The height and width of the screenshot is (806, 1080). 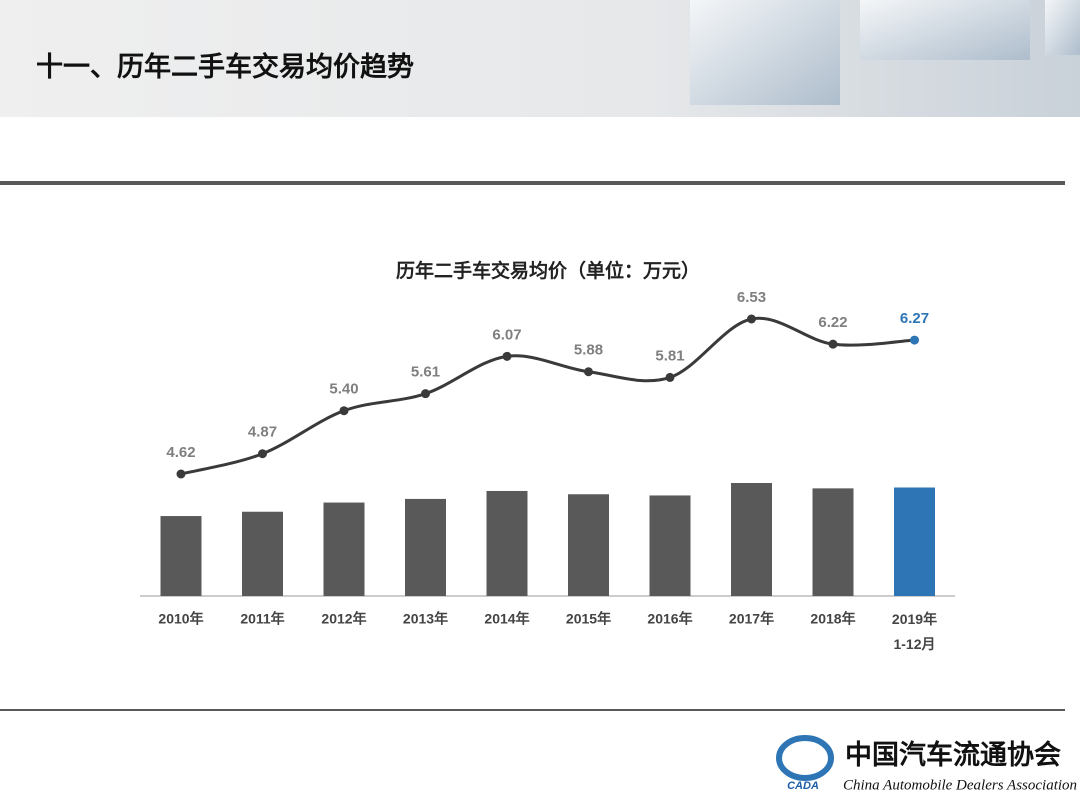 I want to click on x-tick-label: 2017年, so click(x=751, y=619).